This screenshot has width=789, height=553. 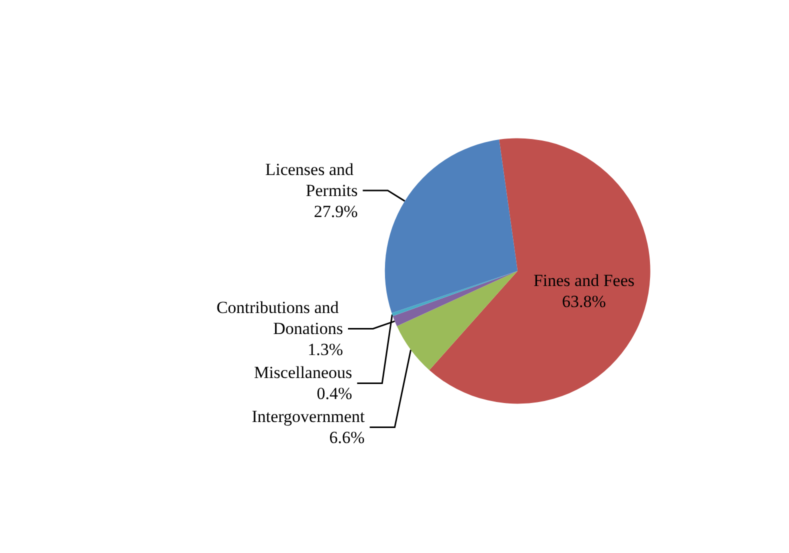 I want to click on data-label: 1.3%, so click(x=326, y=350).